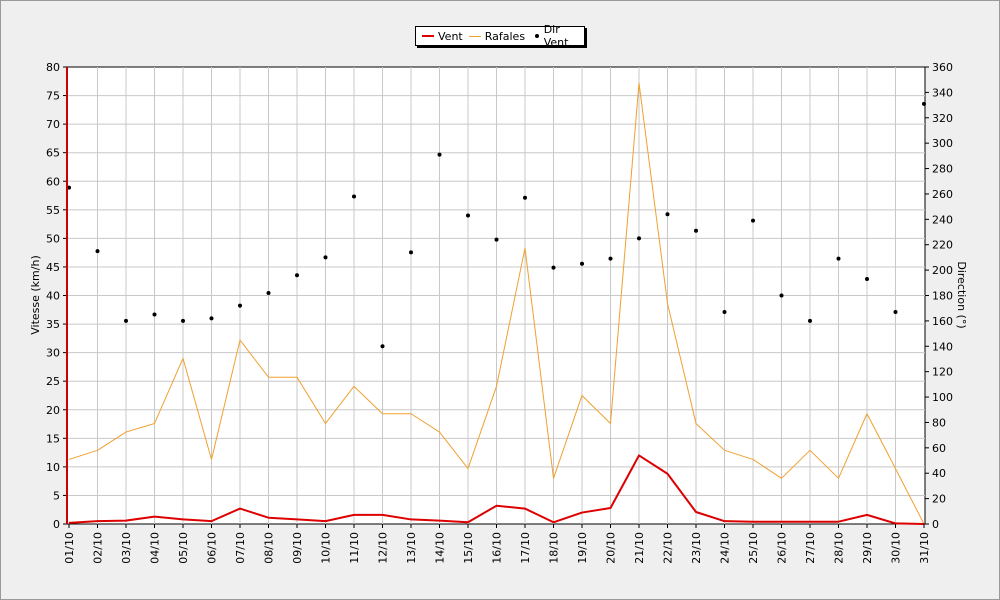  What do you see at coordinates (942, 296) in the screenshot?
I see `y2-tick-label: 180` at bounding box center [942, 296].